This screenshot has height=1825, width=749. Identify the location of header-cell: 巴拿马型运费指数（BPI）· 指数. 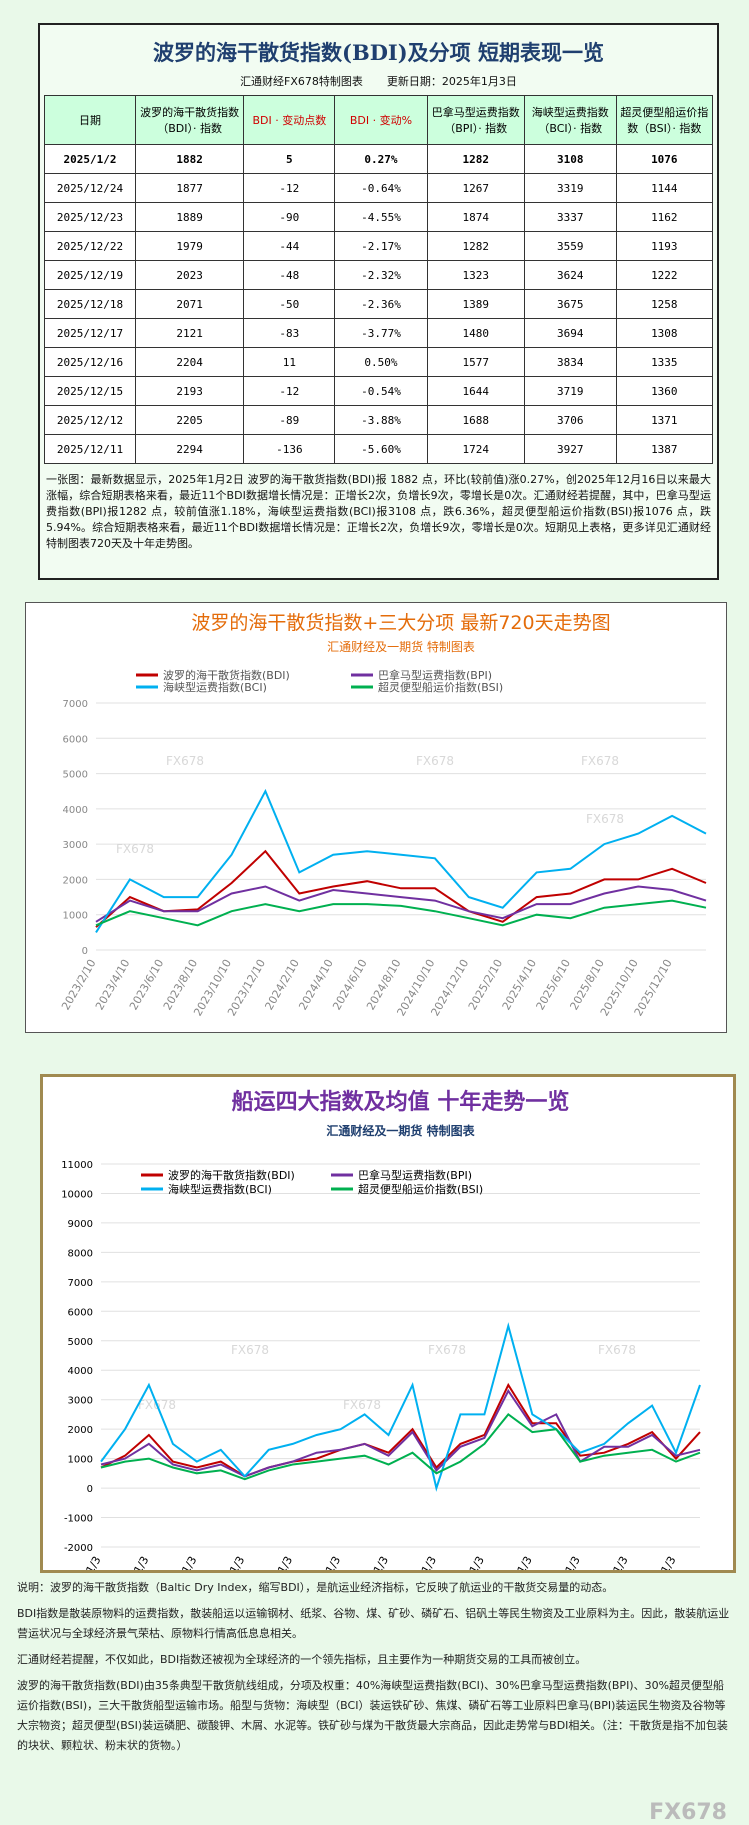
(475, 120).